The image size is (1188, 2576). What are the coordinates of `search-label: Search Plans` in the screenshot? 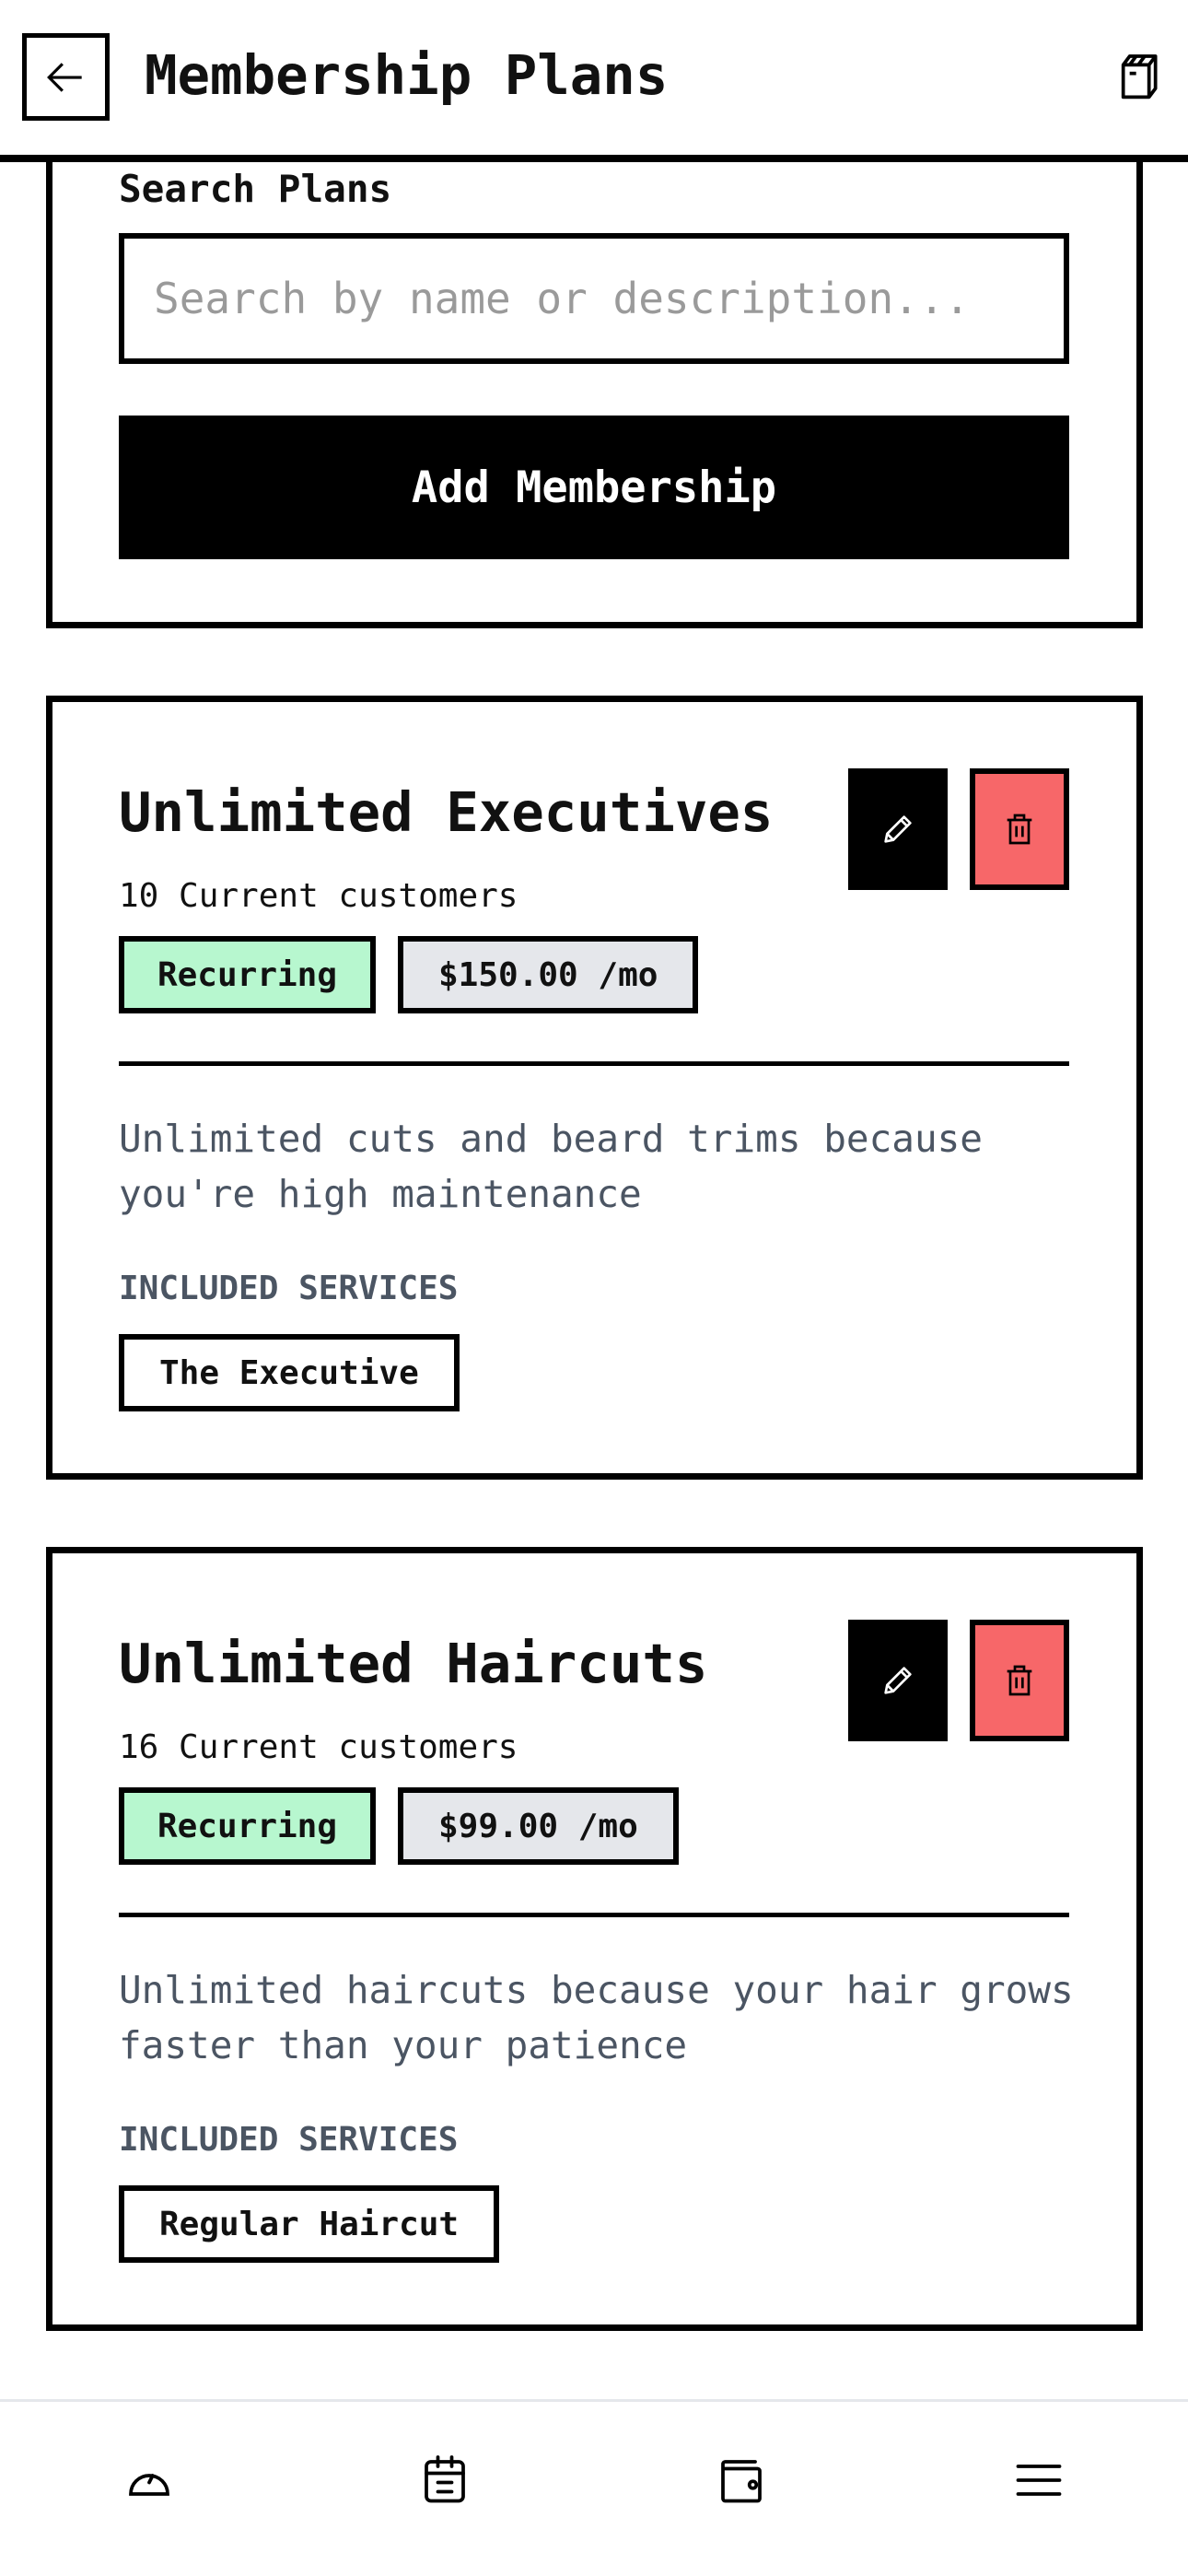 It's located at (256, 189).